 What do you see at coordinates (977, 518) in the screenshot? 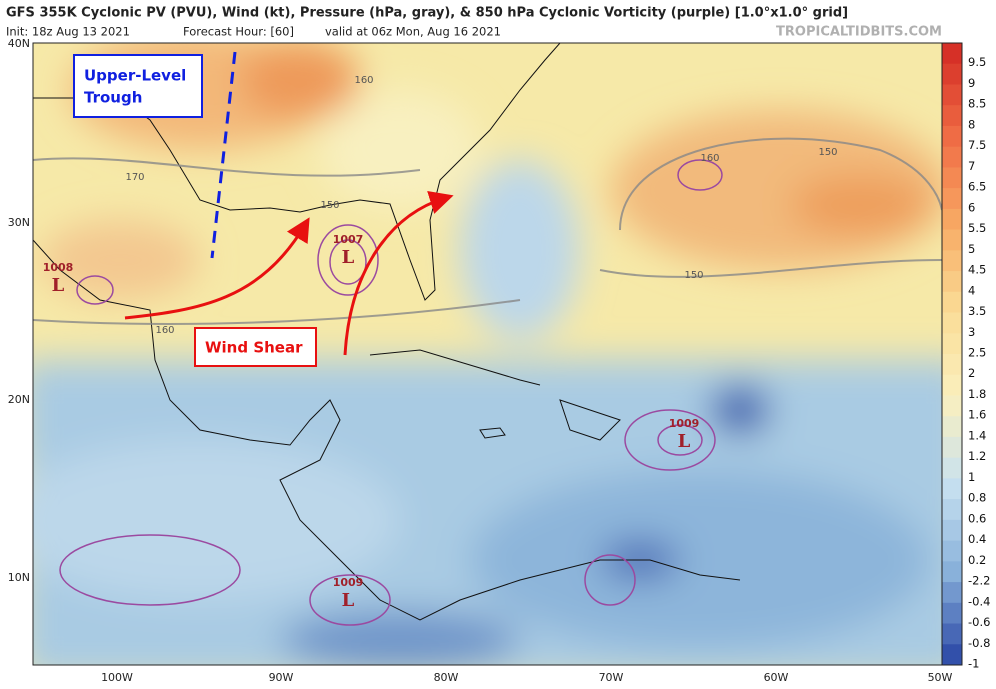
I see `colorbar-label: 0.6` at bounding box center [977, 518].